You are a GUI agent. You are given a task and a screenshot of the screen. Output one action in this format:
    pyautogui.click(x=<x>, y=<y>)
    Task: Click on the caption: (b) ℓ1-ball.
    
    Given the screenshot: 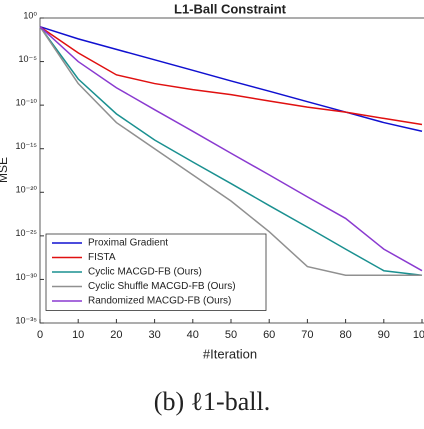 What is the action you would take?
    pyautogui.click(x=212, y=401)
    